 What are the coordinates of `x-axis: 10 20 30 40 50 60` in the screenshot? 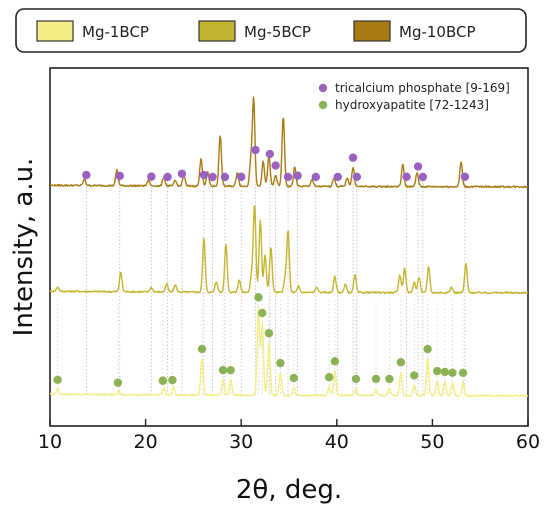 It's located at (289, 436).